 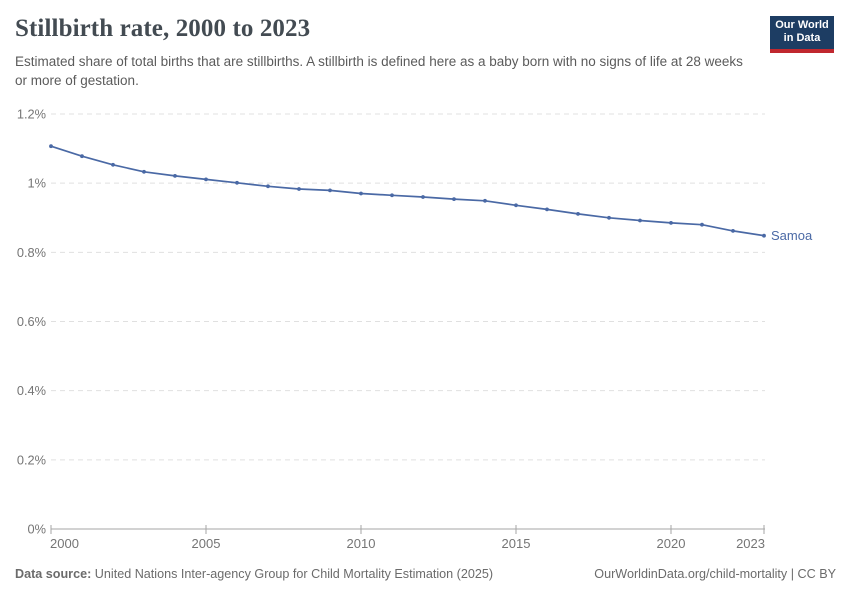 I want to click on y-tick-label: 0%, so click(x=37, y=529).